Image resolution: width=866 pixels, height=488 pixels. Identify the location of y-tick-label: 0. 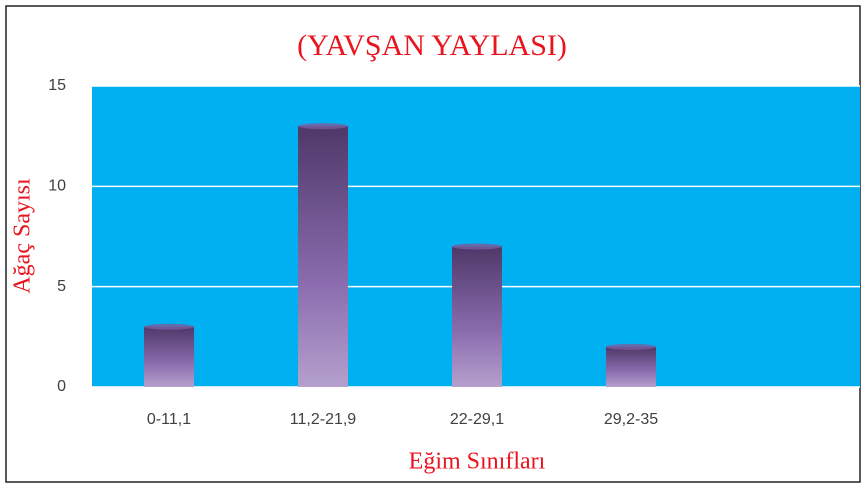
(61, 386).